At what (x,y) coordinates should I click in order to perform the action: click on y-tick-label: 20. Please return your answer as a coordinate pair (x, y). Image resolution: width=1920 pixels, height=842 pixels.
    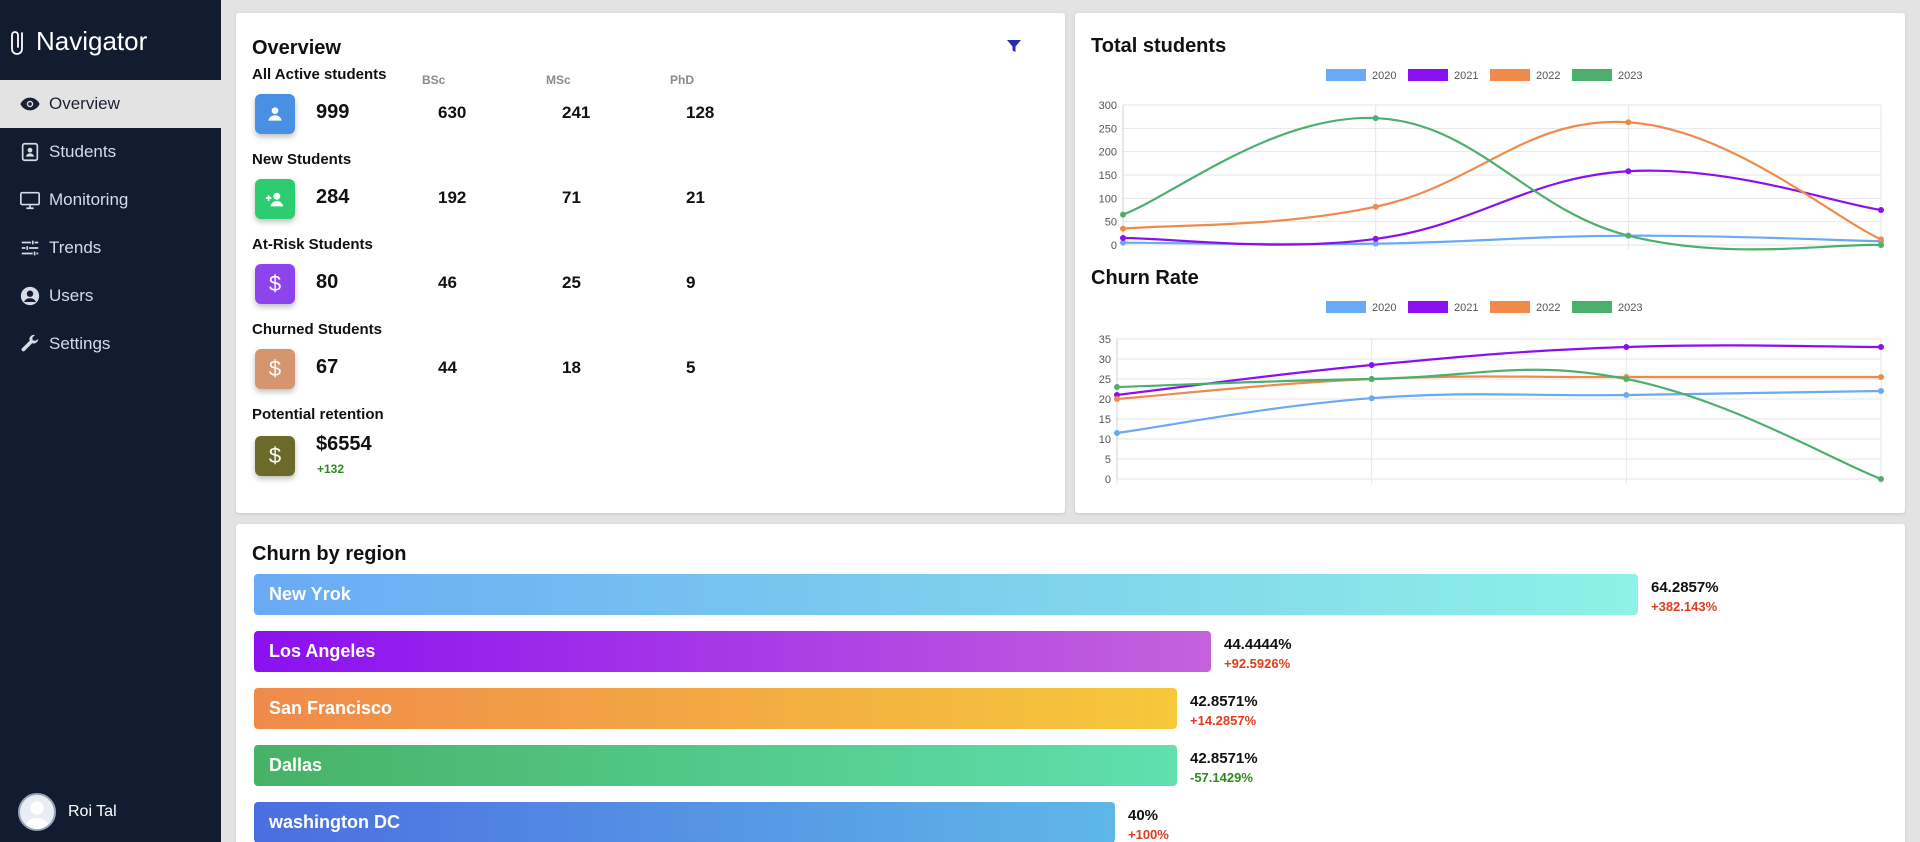
    Looking at the image, I should click on (1105, 400).